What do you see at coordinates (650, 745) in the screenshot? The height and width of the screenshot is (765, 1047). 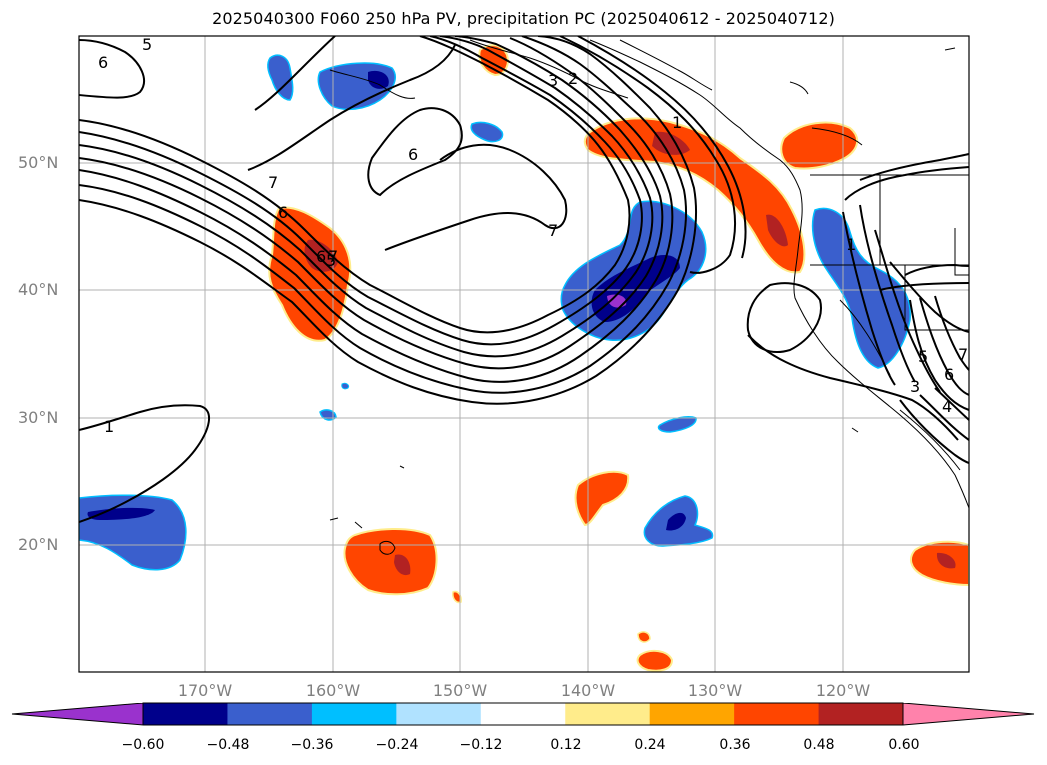 I see `colorbar-tick-label: 0.24` at bounding box center [650, 745].